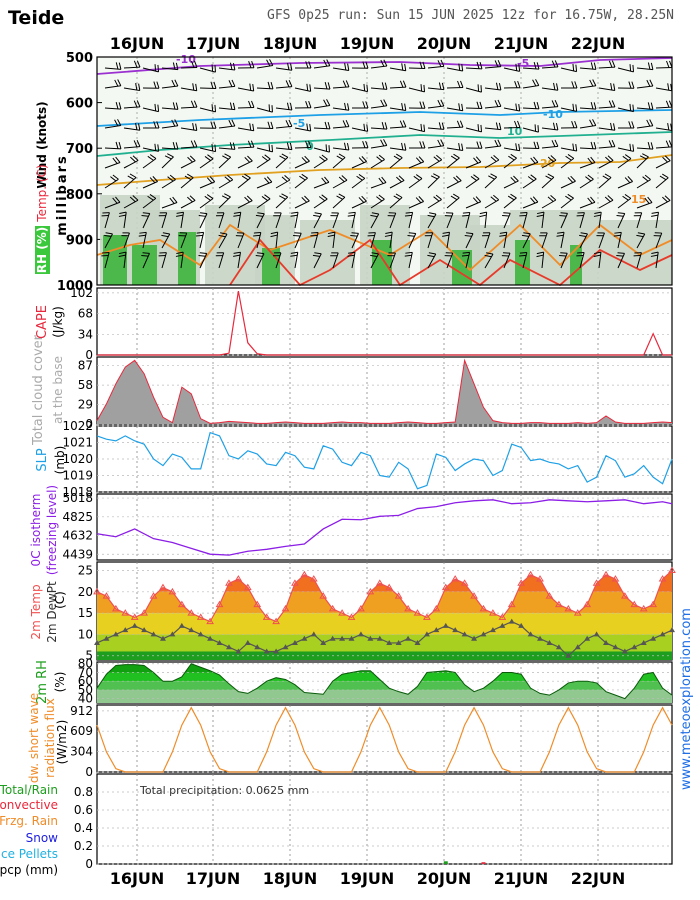  What do you see at coordinates (224, 790) in the screenshot?
I see `precip-total-text: Total precipitation: 0.0625 mm` at bounding box center [224, 790].